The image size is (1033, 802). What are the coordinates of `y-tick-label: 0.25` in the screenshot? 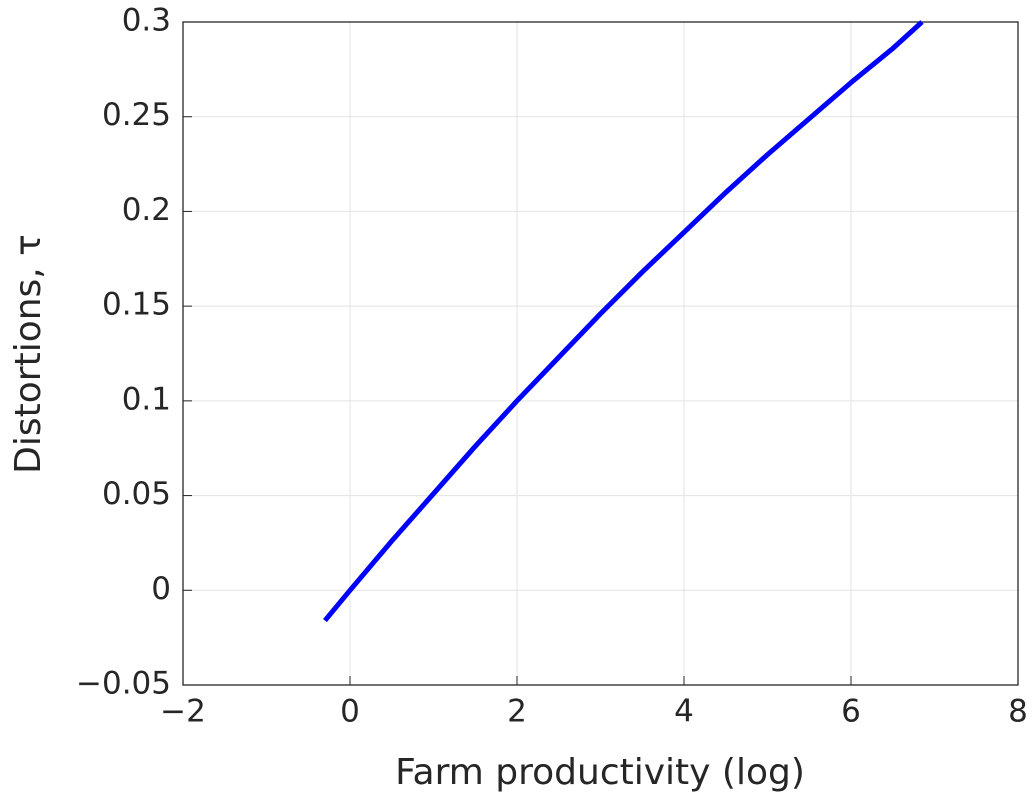 It's located at (136, 115).